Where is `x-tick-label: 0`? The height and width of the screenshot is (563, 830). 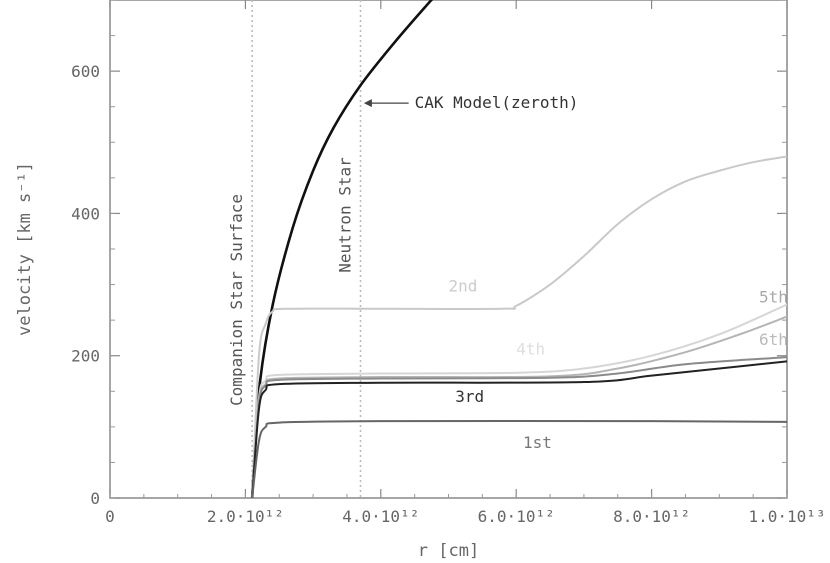 x-tick-label: 0 is located at coordinates (110, 516).